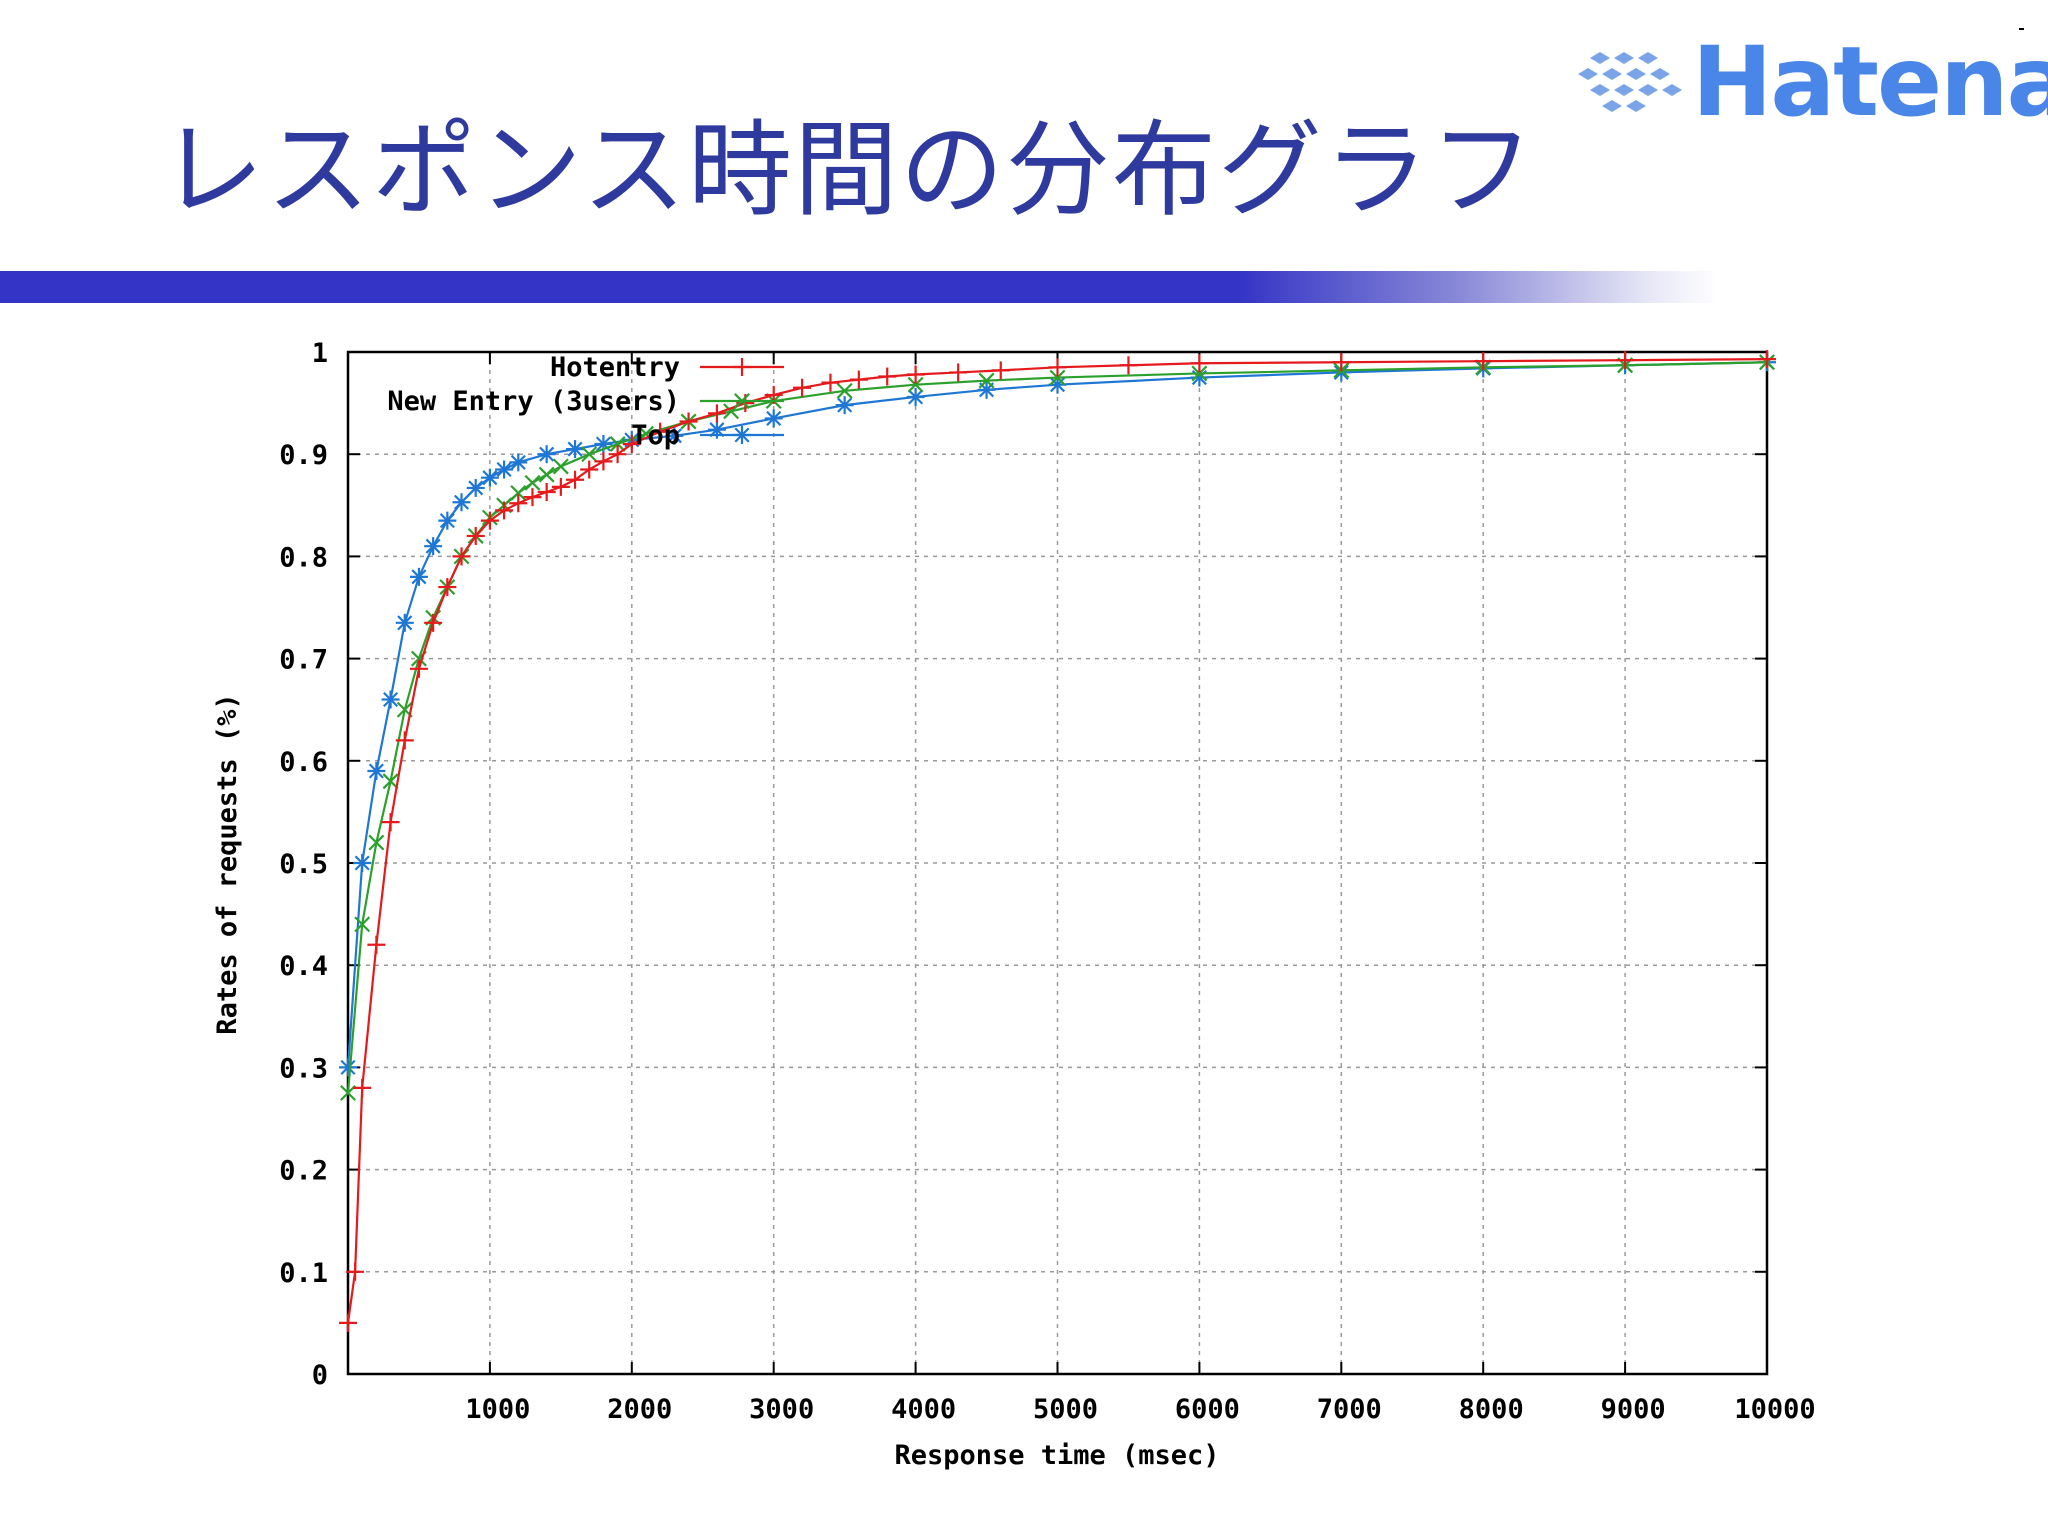  I want to click on legend-item-top: Top, so click(707, 435).